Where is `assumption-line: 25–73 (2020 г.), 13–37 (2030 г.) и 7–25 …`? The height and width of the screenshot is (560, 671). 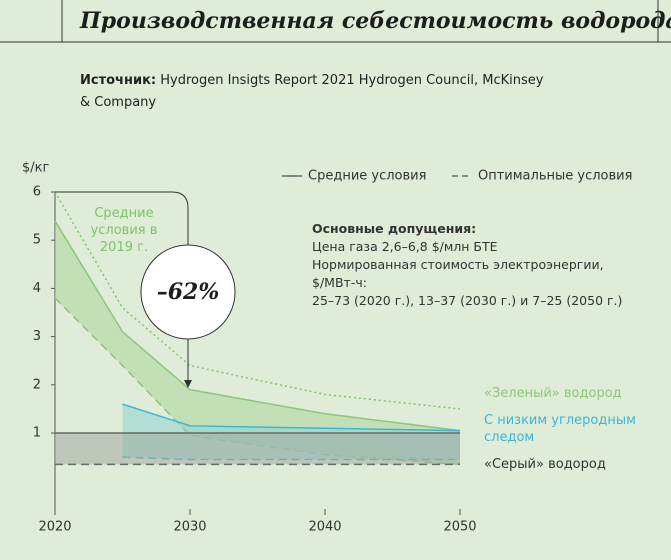 assumption-line: 25–73 (2020 г.), 13–37 (2030 г.) и 7–25 … is located at coordinates (467, 300).